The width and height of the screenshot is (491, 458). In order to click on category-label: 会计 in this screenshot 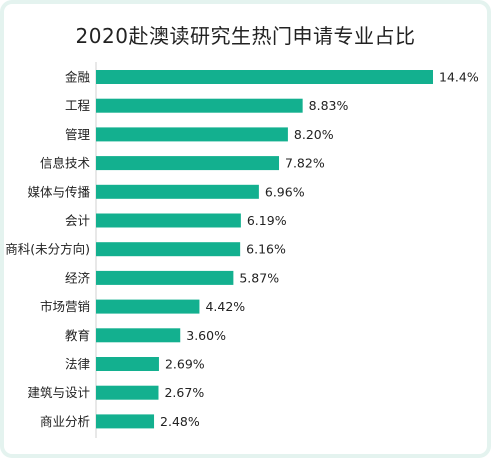, I will do `click(77, 220)`.